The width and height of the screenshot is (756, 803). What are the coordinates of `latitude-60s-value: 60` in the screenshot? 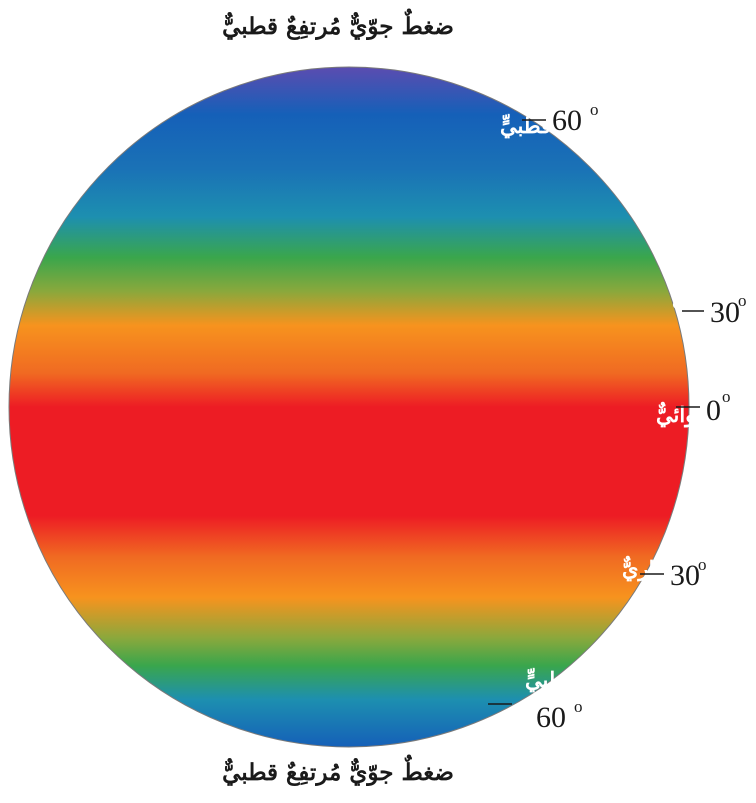 It's located at (551, 717).